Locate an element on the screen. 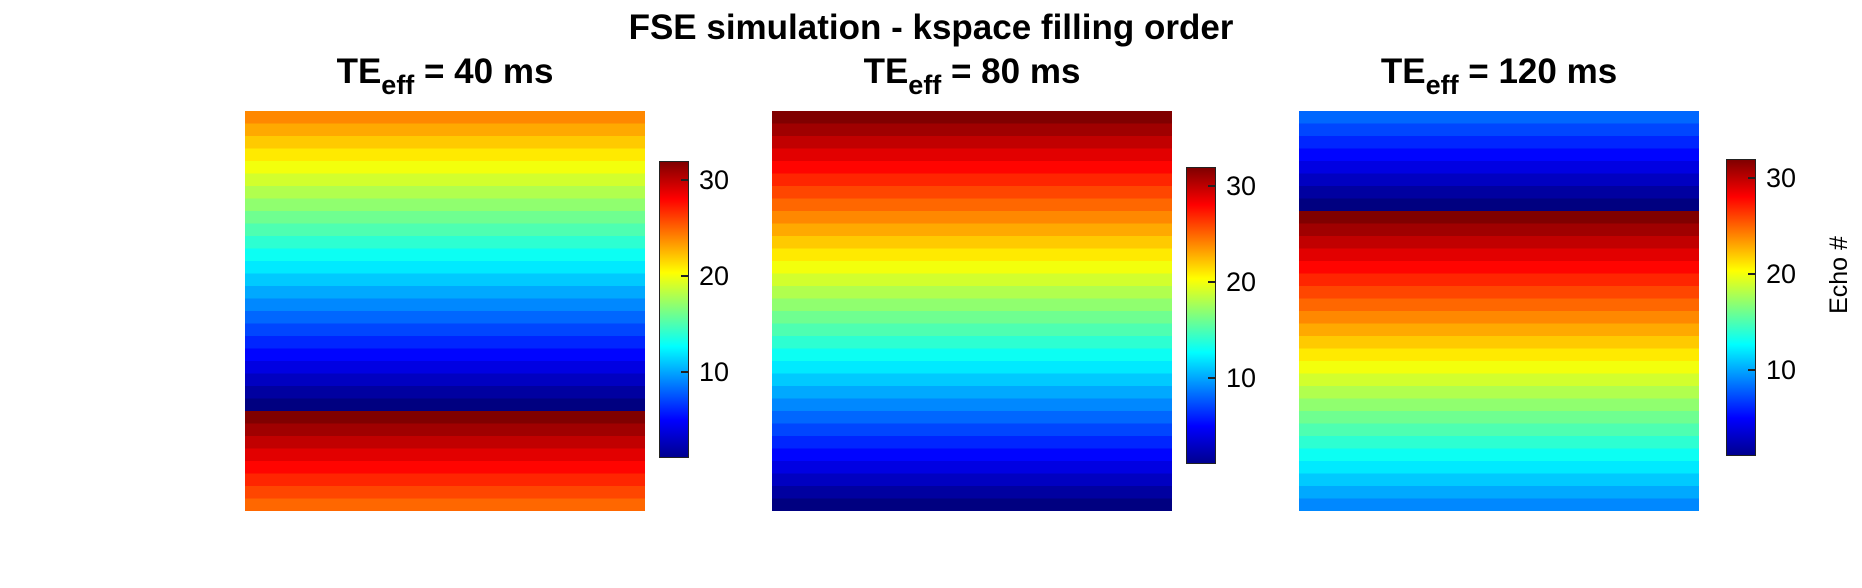 The height and width of the screenshot is (588, 1862). colorbar-tick-label: 30 is located at coordinates (714, 180).